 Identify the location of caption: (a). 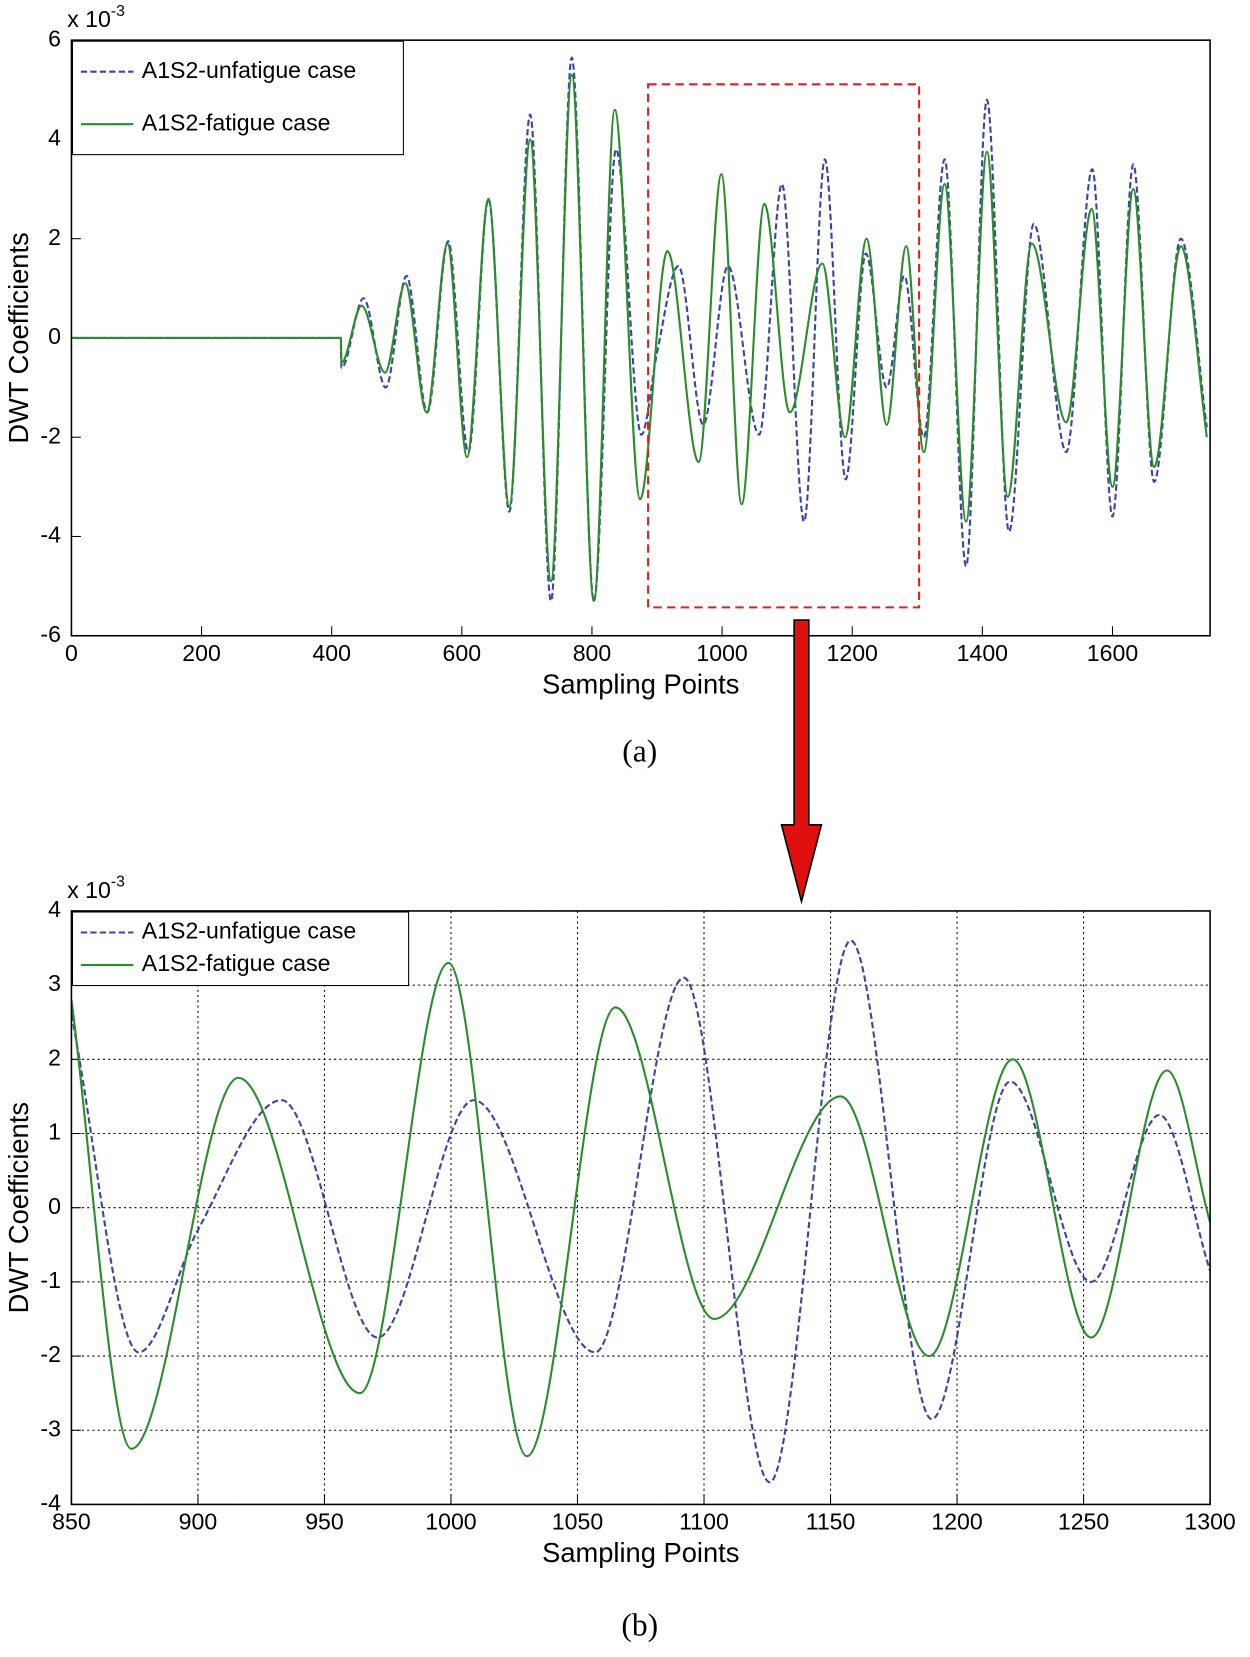
(639, 751).